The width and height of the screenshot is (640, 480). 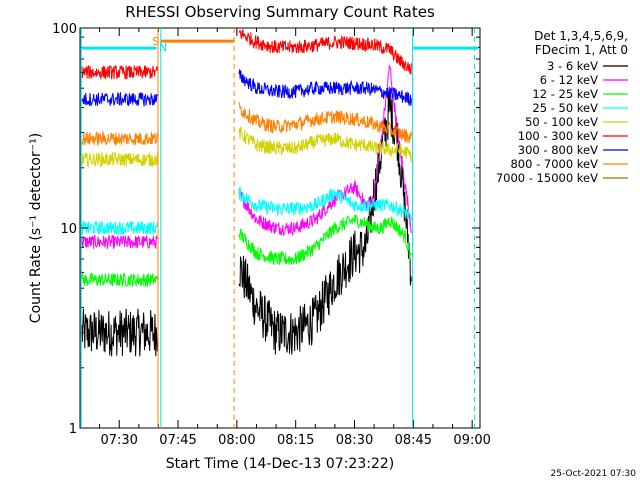 I want to click on x-tick-label: 08:30, so click(x=354, y=440).